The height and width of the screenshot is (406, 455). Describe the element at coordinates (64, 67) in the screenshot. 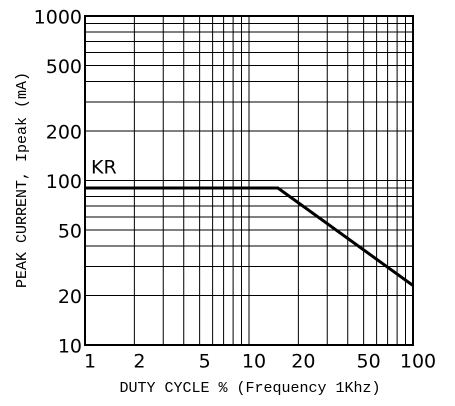

I see `y-tick-label: 500` at that location.